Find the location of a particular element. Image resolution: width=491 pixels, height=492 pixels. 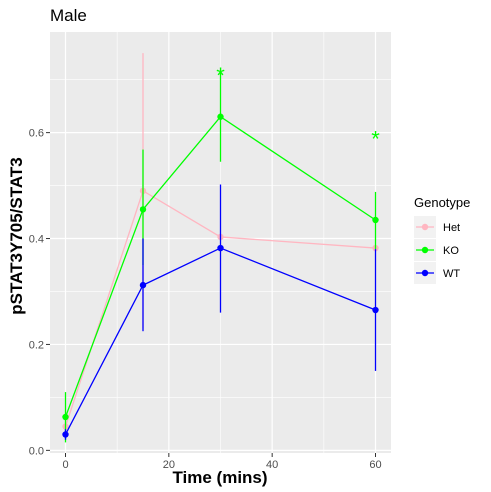

chart-title: Male is located at coordinates (68, 15).